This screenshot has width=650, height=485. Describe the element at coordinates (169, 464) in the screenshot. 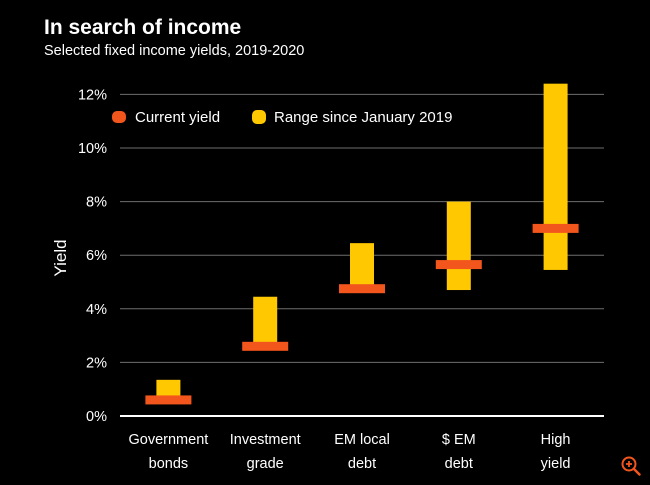

I see `x-category-label: bonds` at that location.